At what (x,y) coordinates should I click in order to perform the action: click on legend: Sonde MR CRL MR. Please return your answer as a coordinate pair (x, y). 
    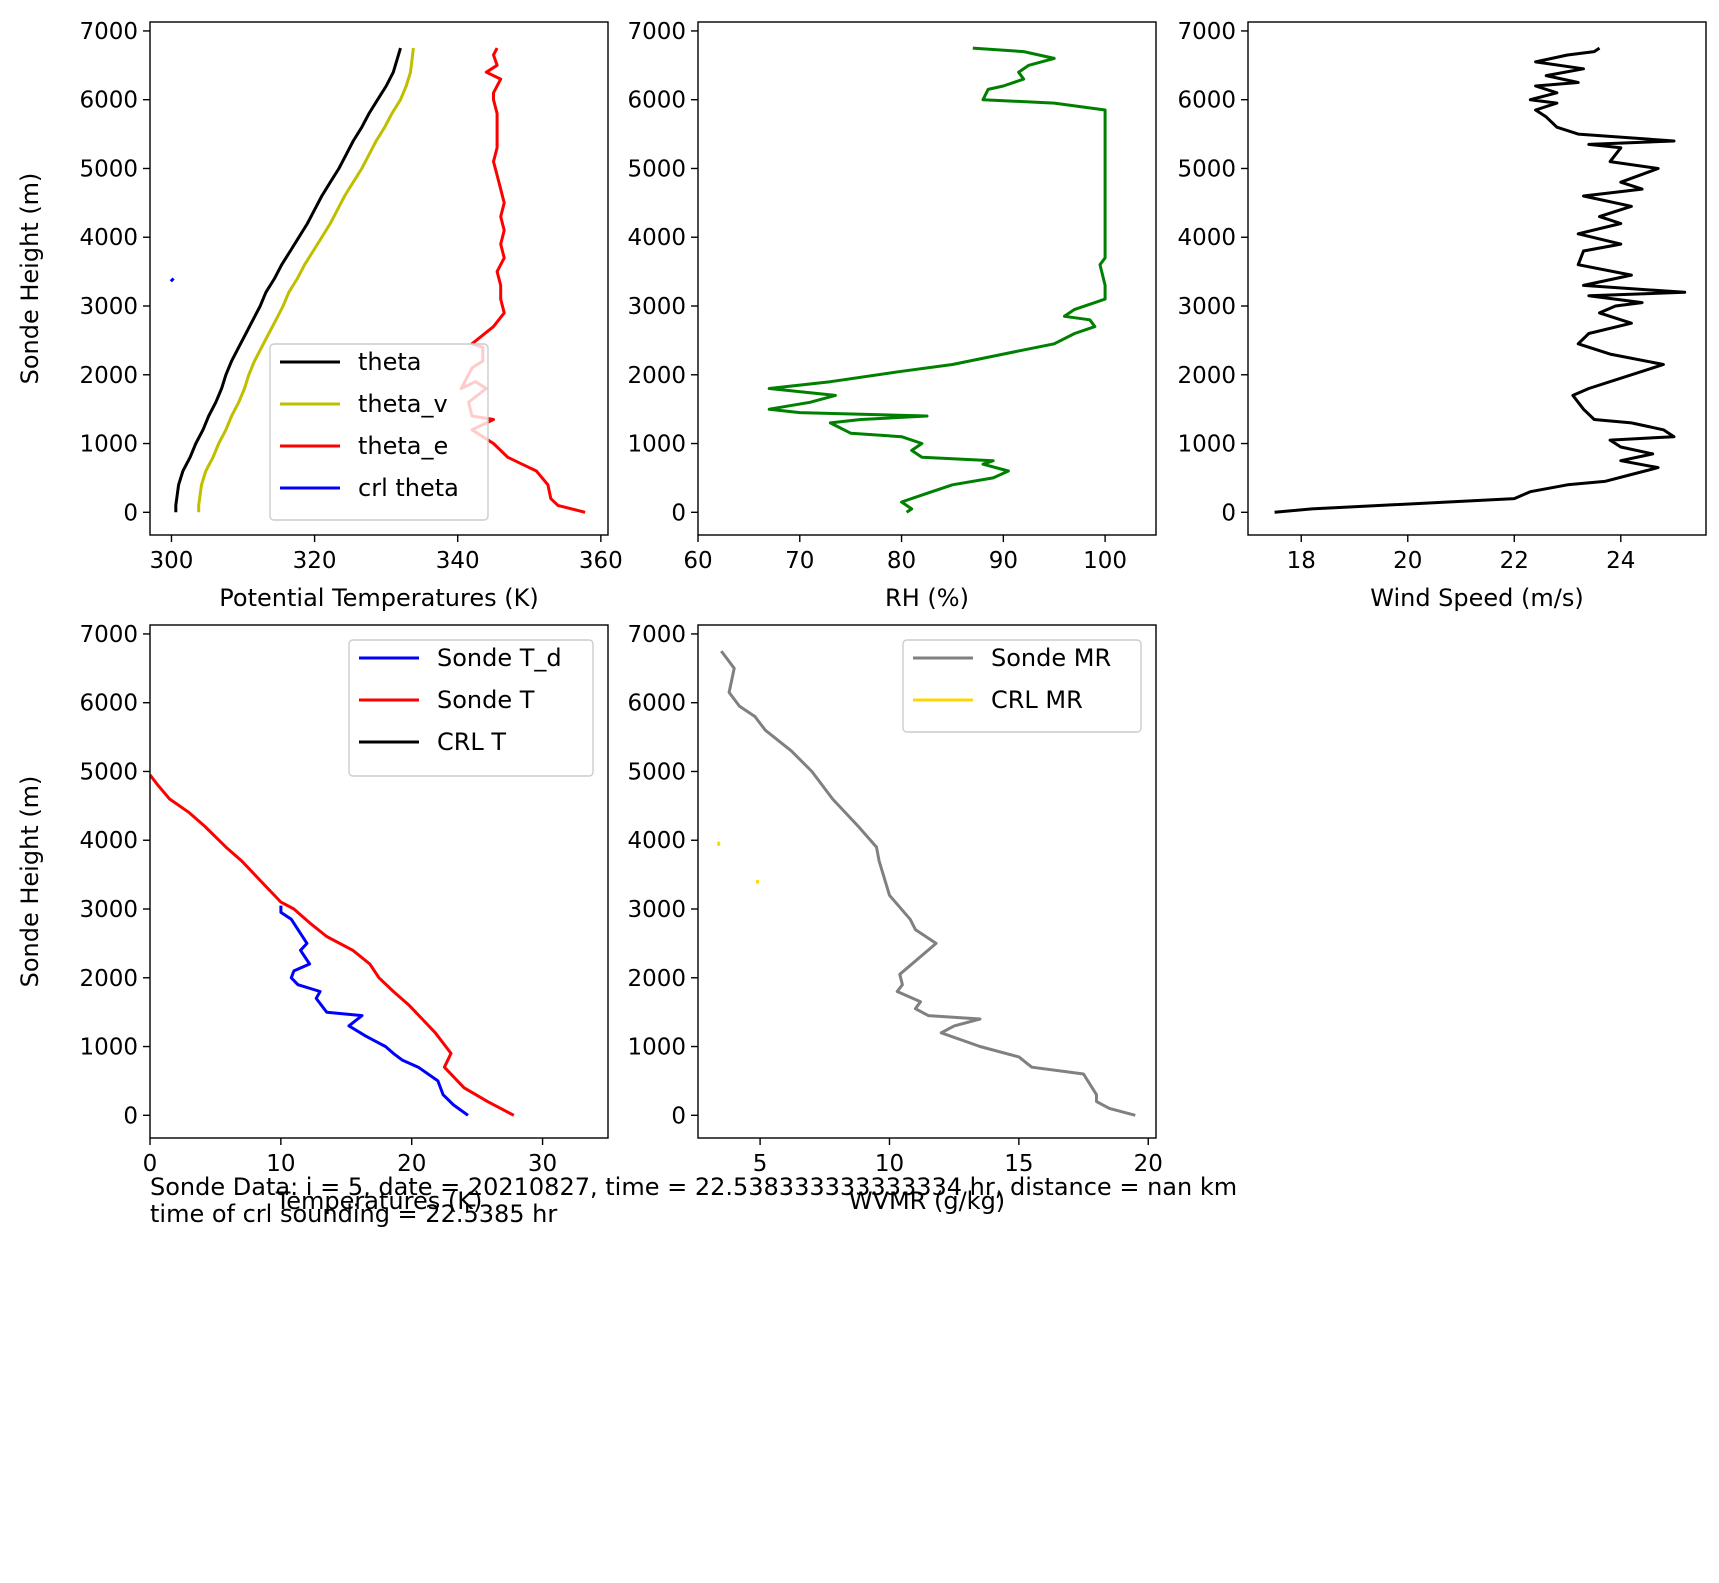
    Looking at the image, I should click on (1022, 686).